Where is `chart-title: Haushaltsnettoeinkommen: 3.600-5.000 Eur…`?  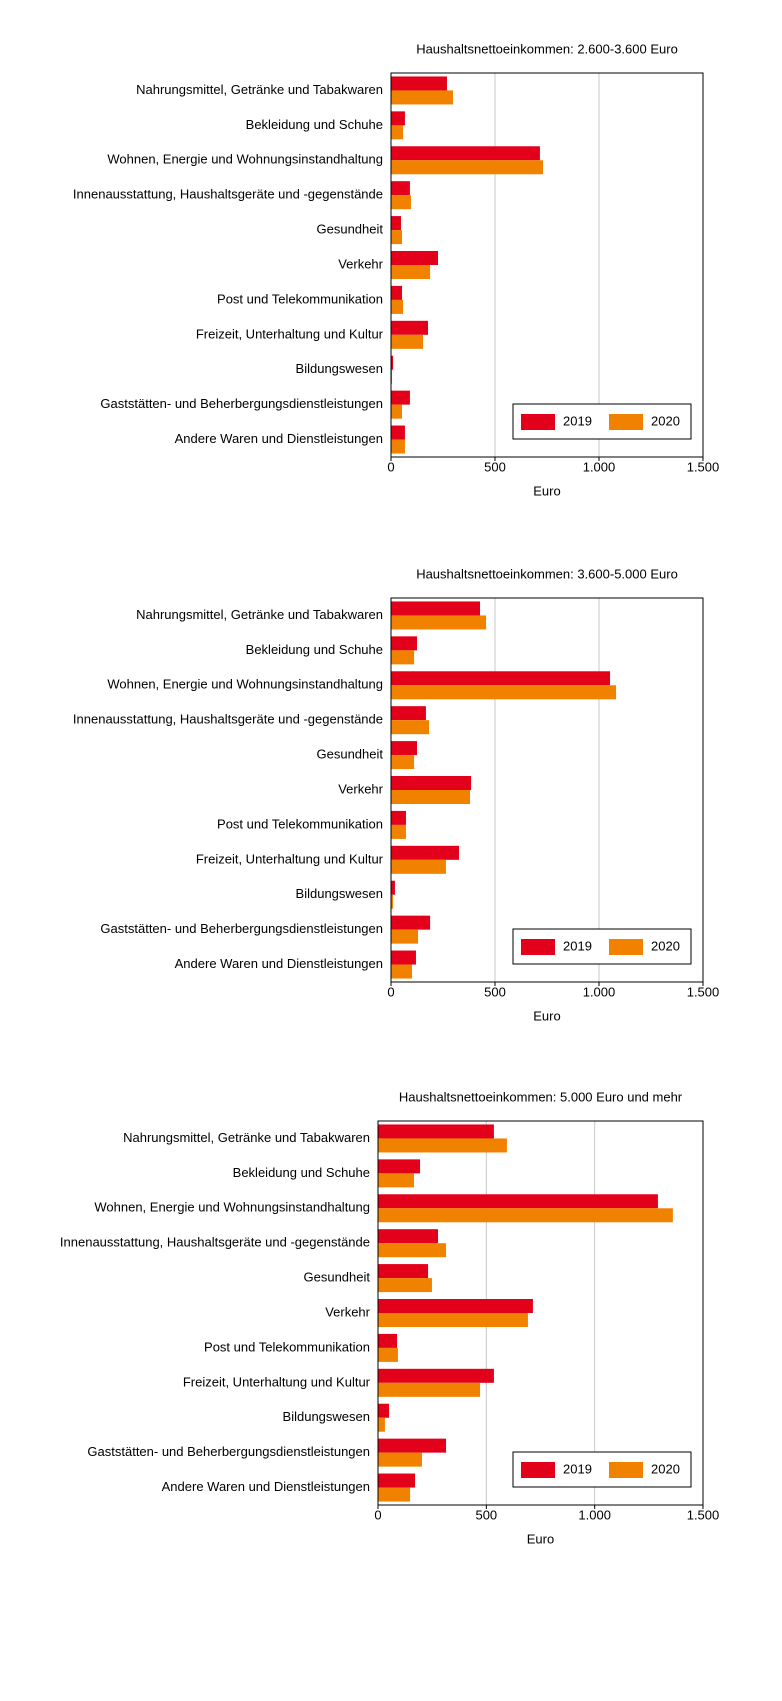 chart-title: Haushaltsnettoeinkommen: 3.600-5.000 Eur… is located at coordinates (547, 573).